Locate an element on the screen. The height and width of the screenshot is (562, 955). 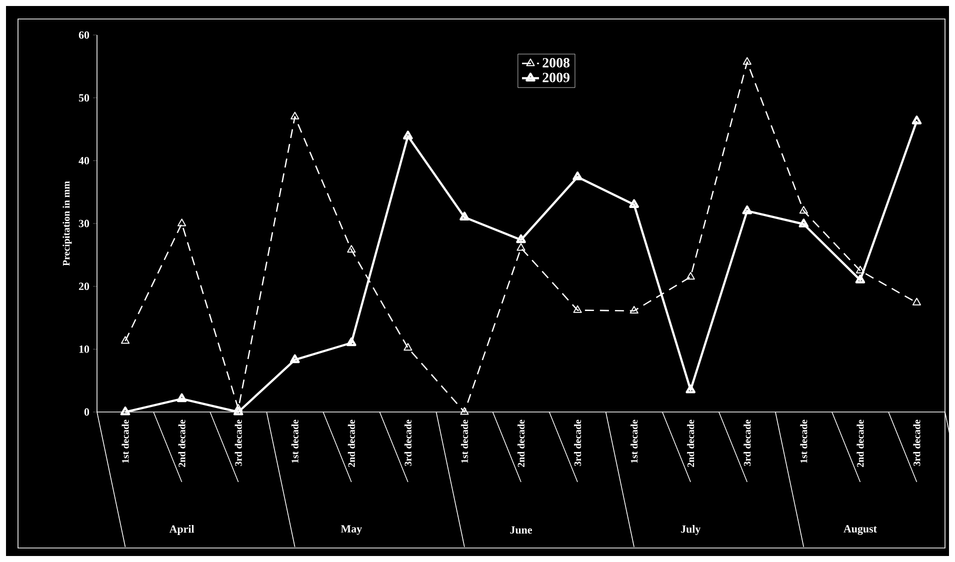
y-tick-label: 10 is located at coordinates (84, 349).